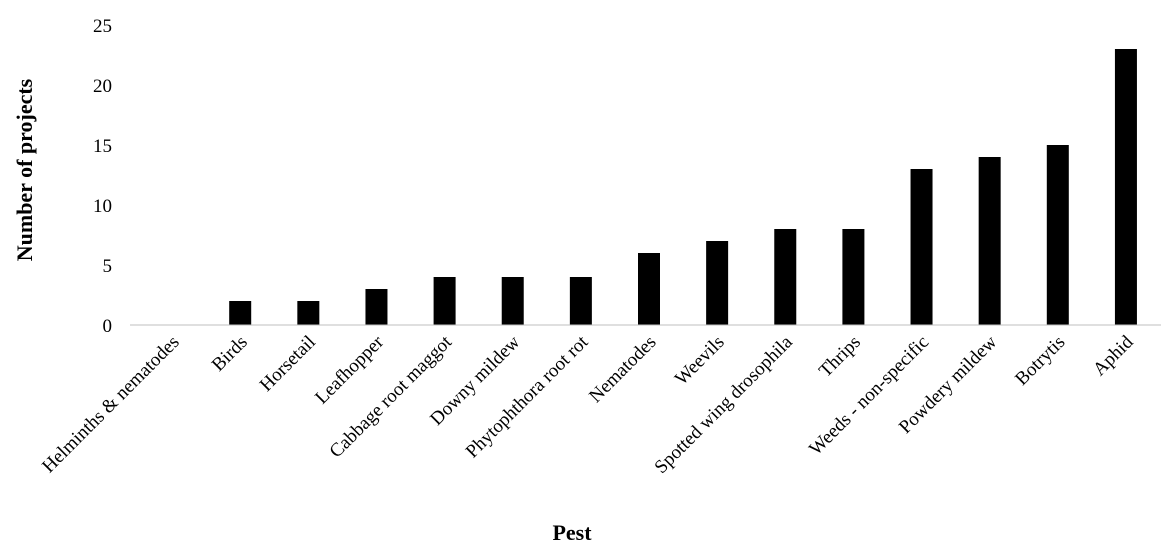 The width and height of the screenshot is (1161, 546). What do you see at coordinates (527, 396) in the screenshot?
I see `x-tick-label: Phytophthora root rot` at bounding box center [527, 396].